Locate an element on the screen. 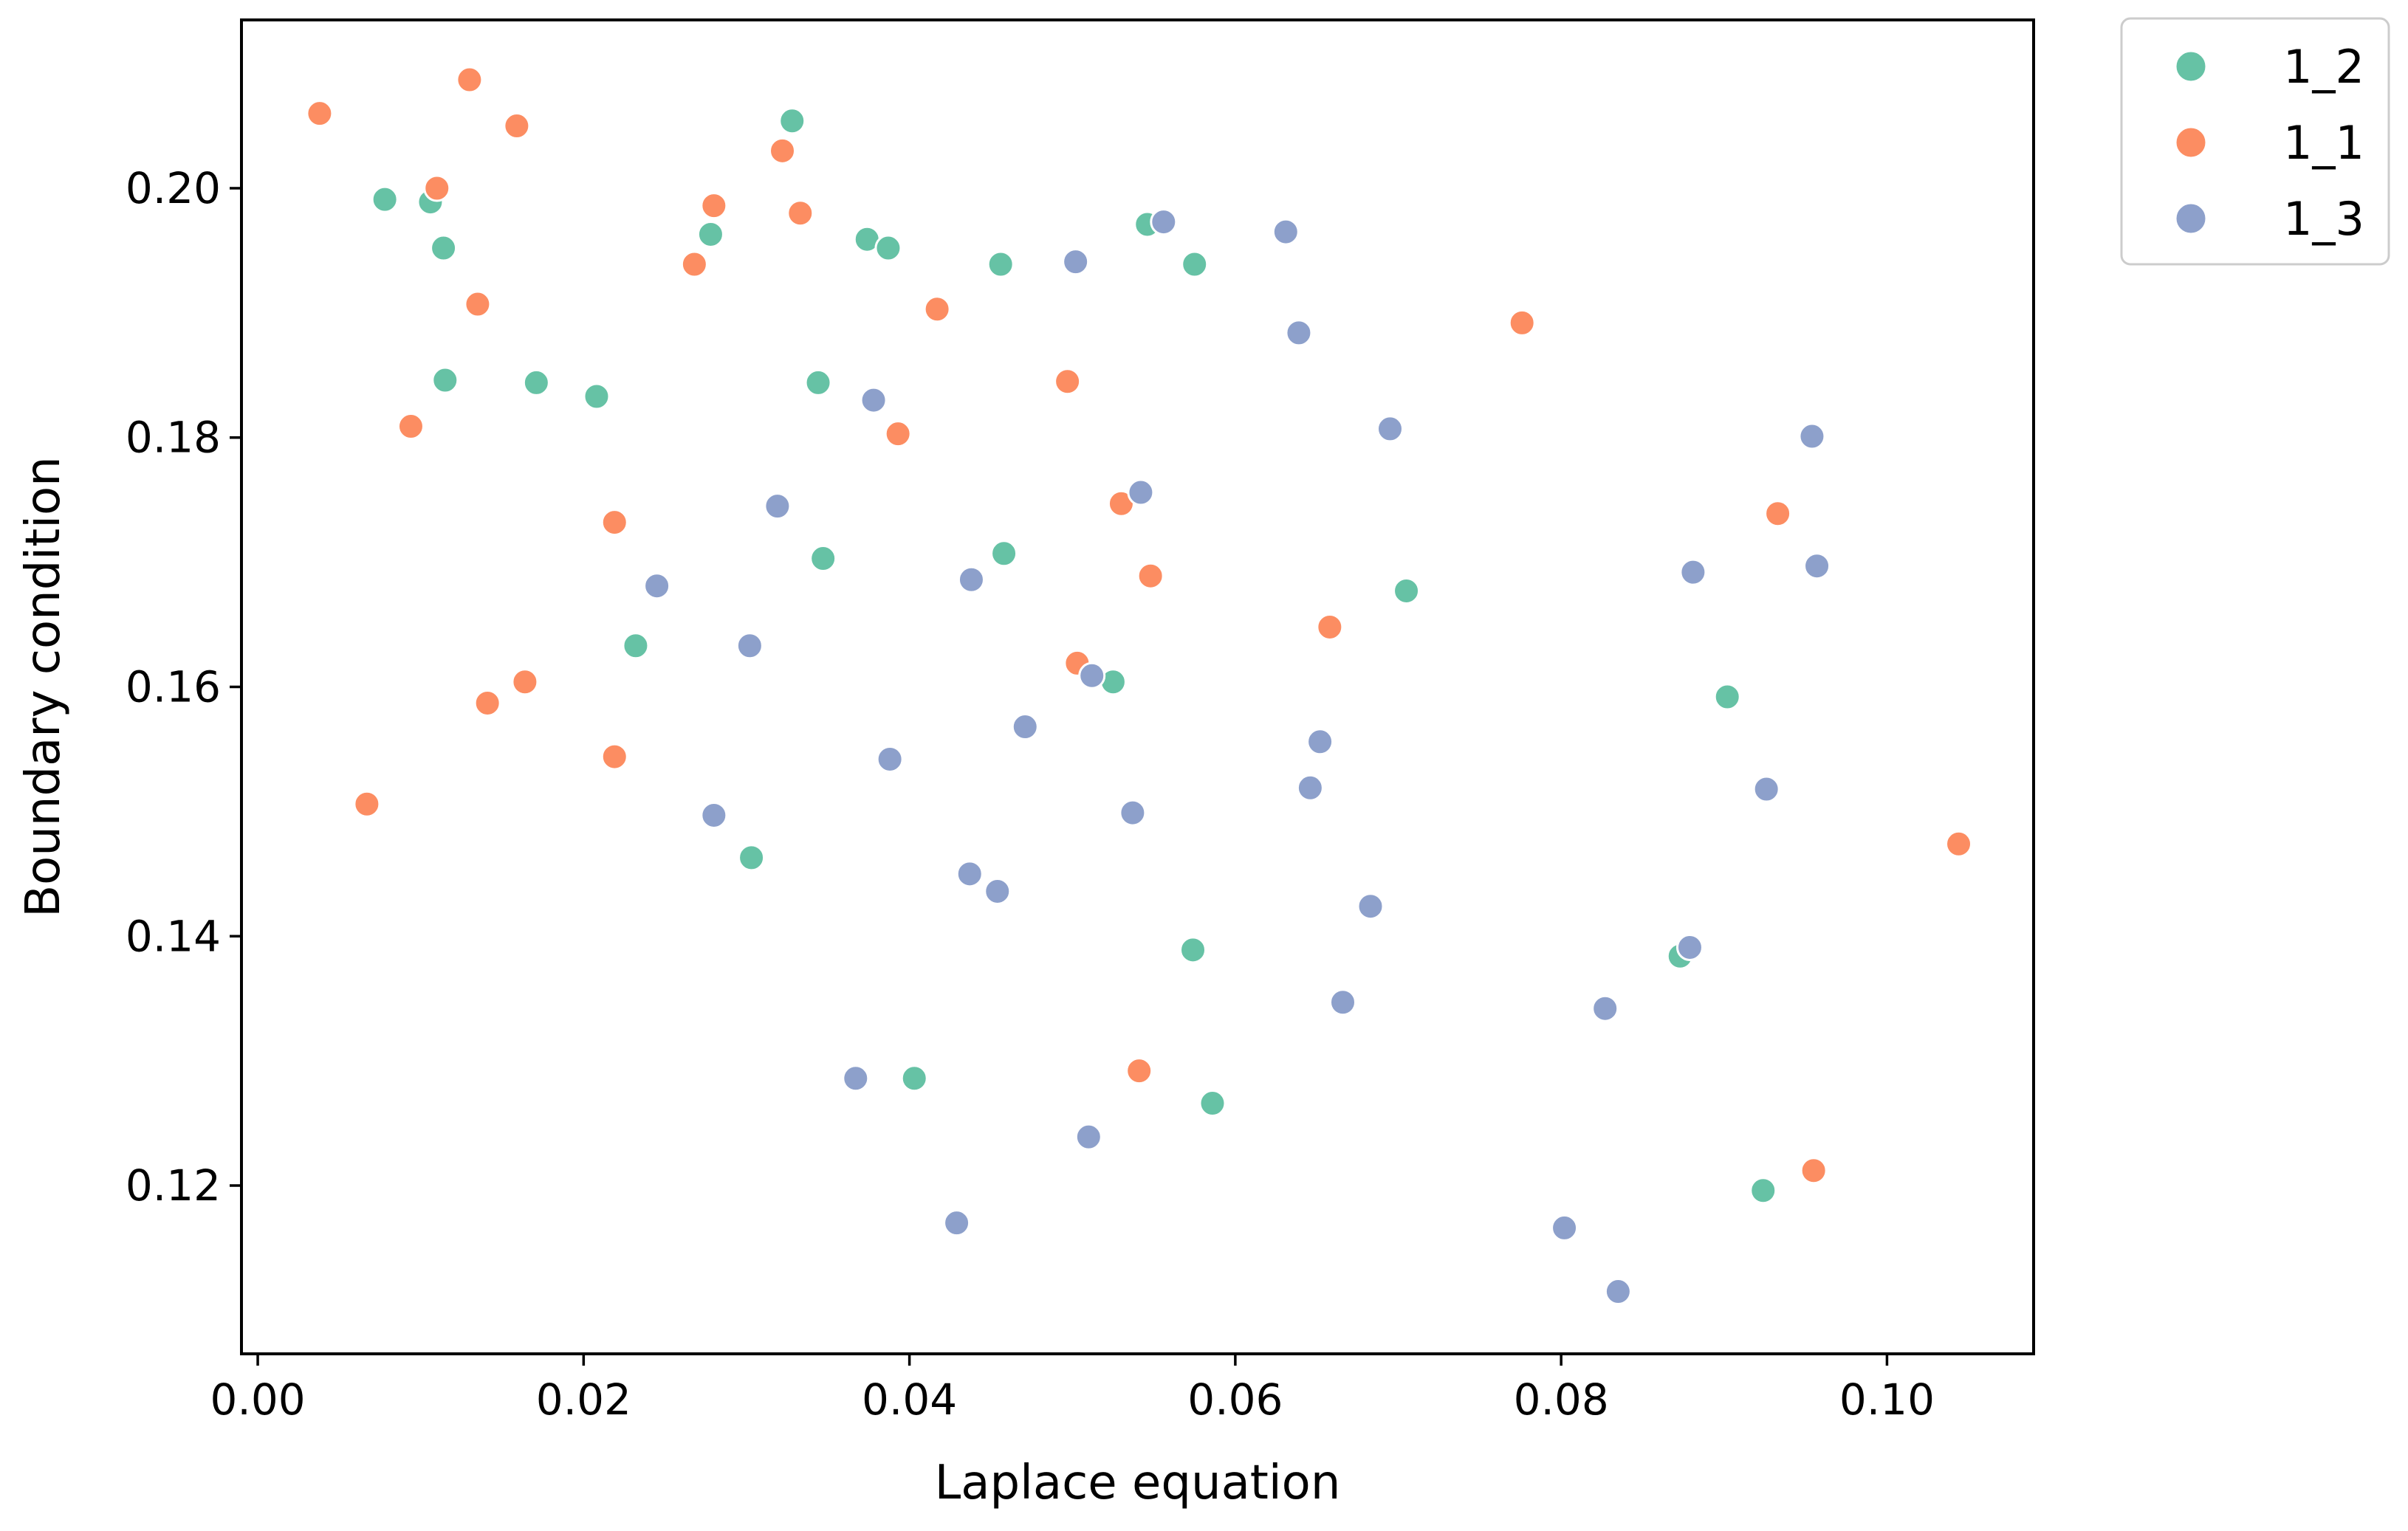 The height and width of the screenshot is (1531, 2408). x-tick-label: 0.08 is located at coordinates (1561, 1400).